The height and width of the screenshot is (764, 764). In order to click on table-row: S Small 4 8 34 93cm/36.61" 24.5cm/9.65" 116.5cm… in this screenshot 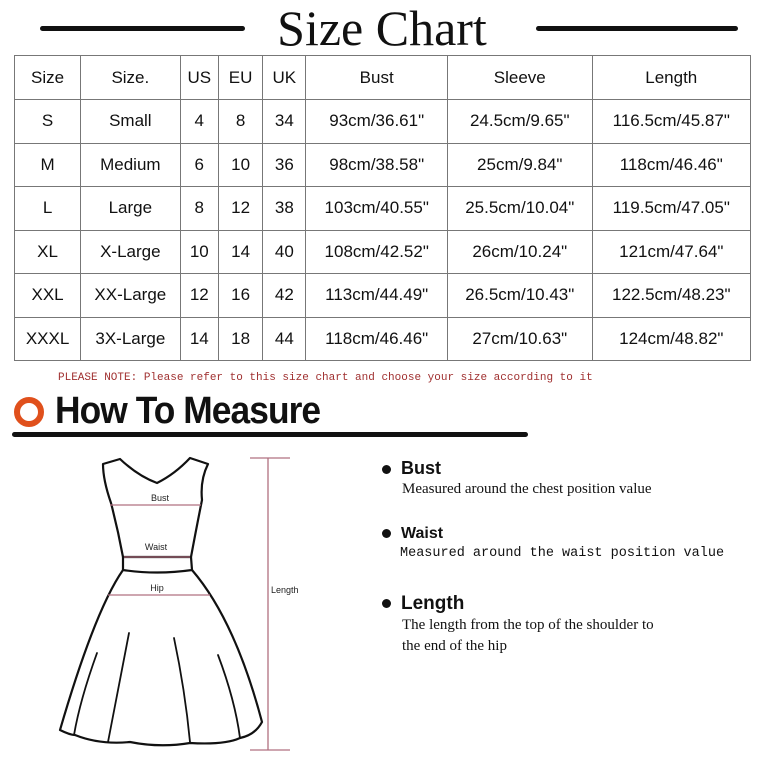, I will do `click(382, 121)`.